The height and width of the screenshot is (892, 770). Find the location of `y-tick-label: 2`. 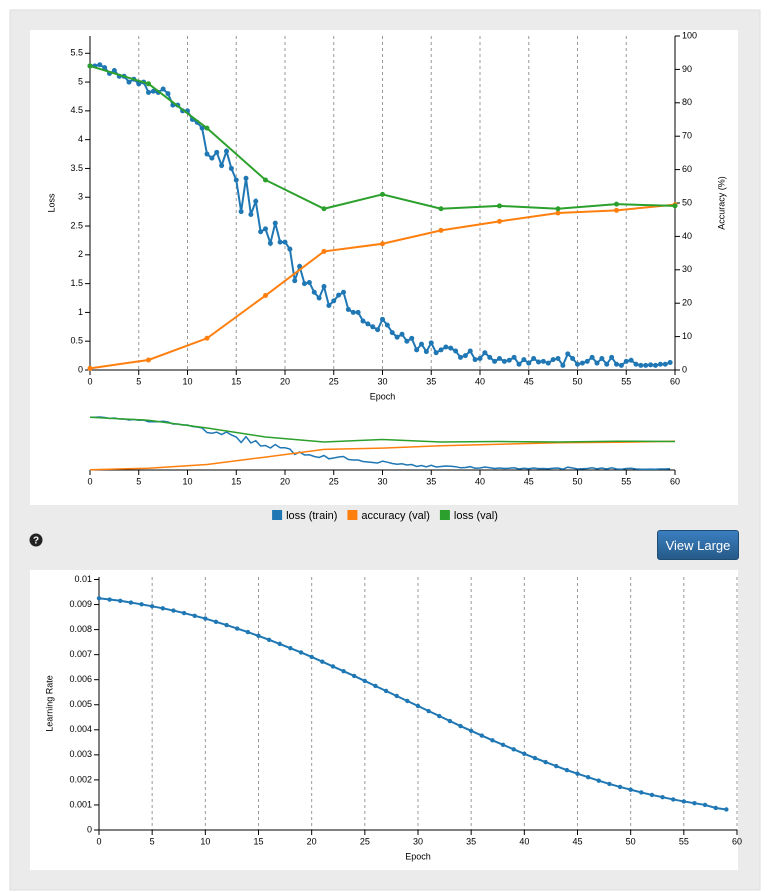

y-tick-label: 2 is located at coordinates (80, 254).